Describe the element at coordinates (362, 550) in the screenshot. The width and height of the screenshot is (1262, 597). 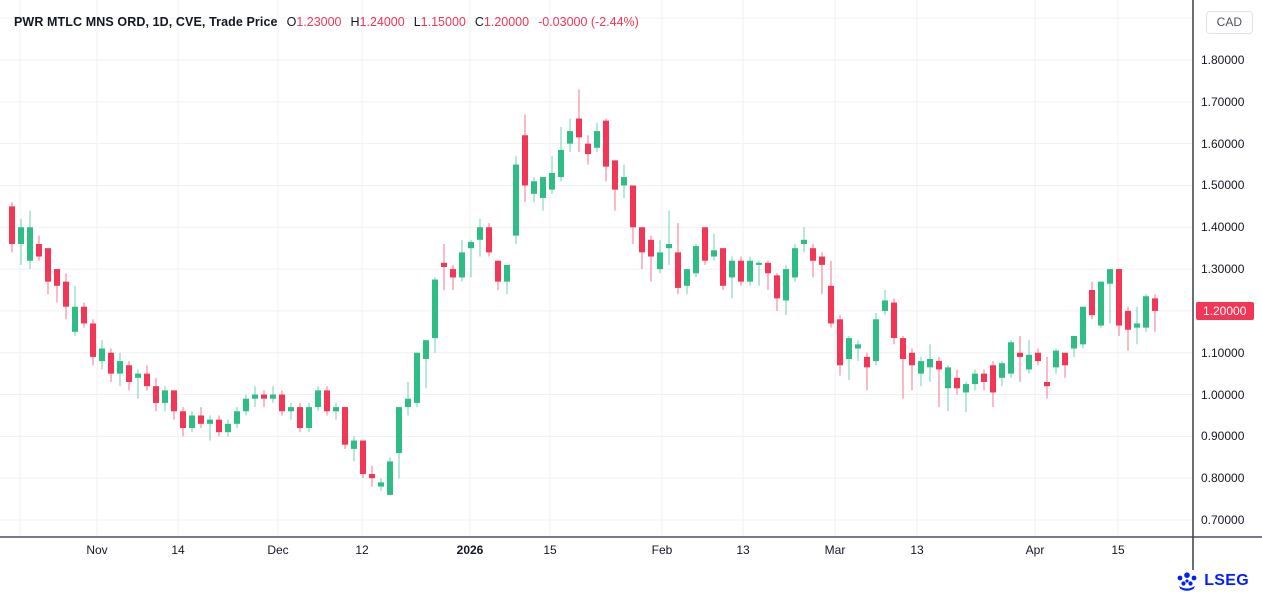
I see `time-tick-label: 12` at that location.